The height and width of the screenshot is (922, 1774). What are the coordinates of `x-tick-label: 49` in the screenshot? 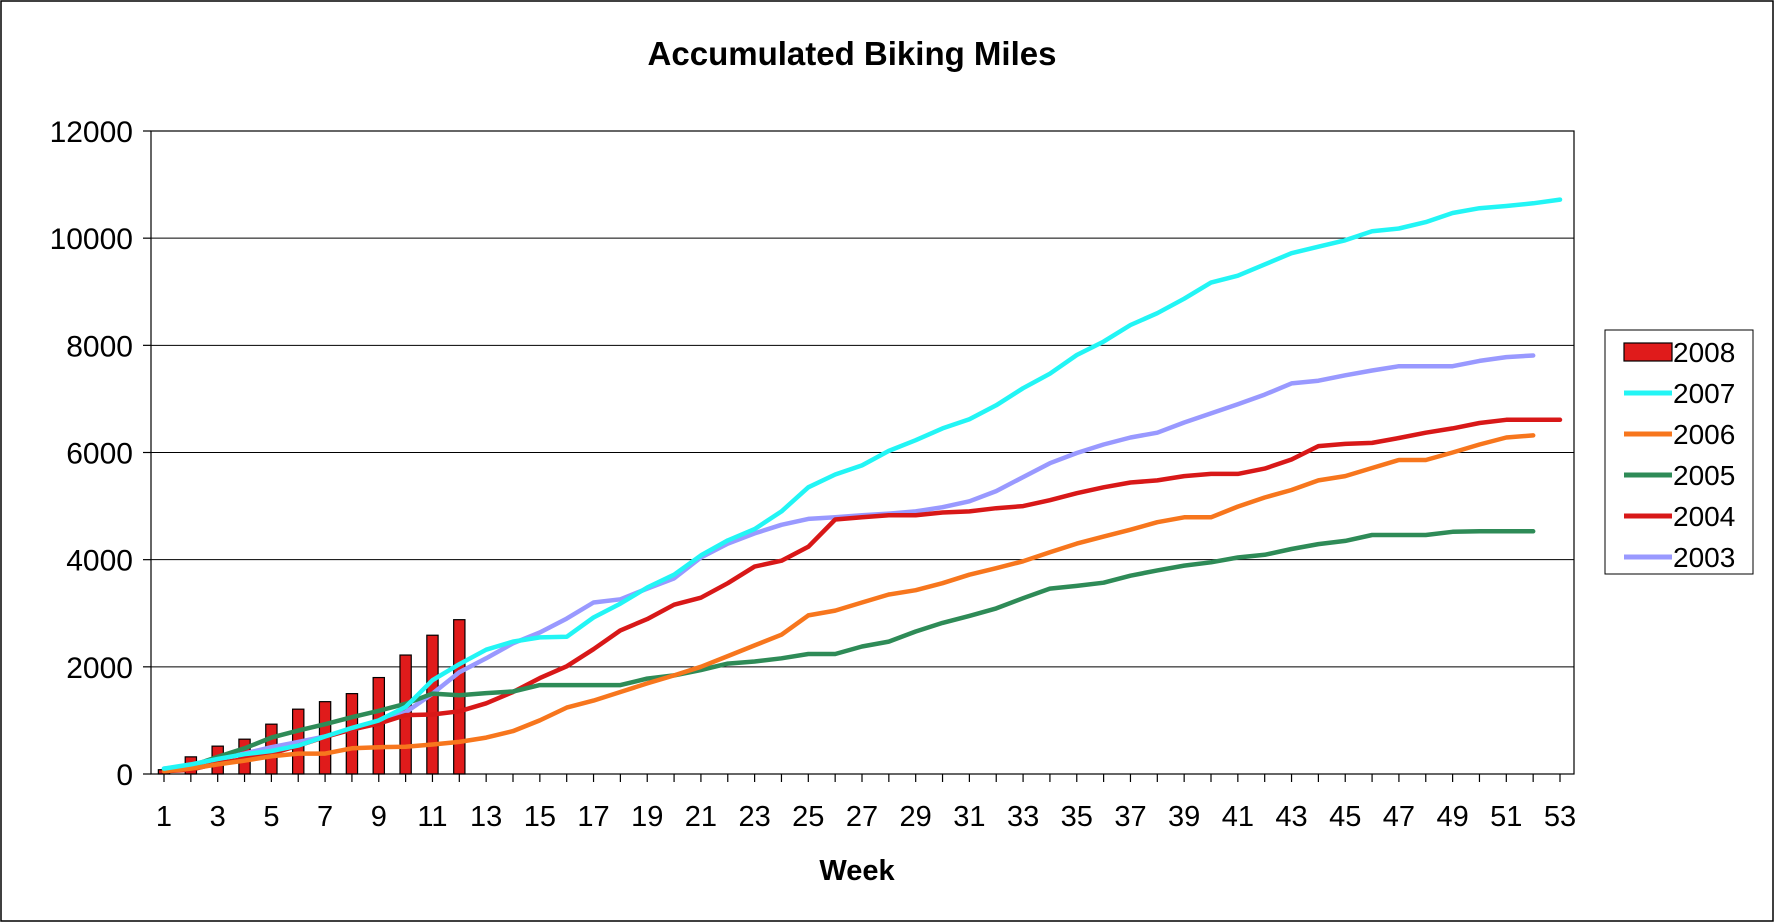 It's located at (1452, 817).